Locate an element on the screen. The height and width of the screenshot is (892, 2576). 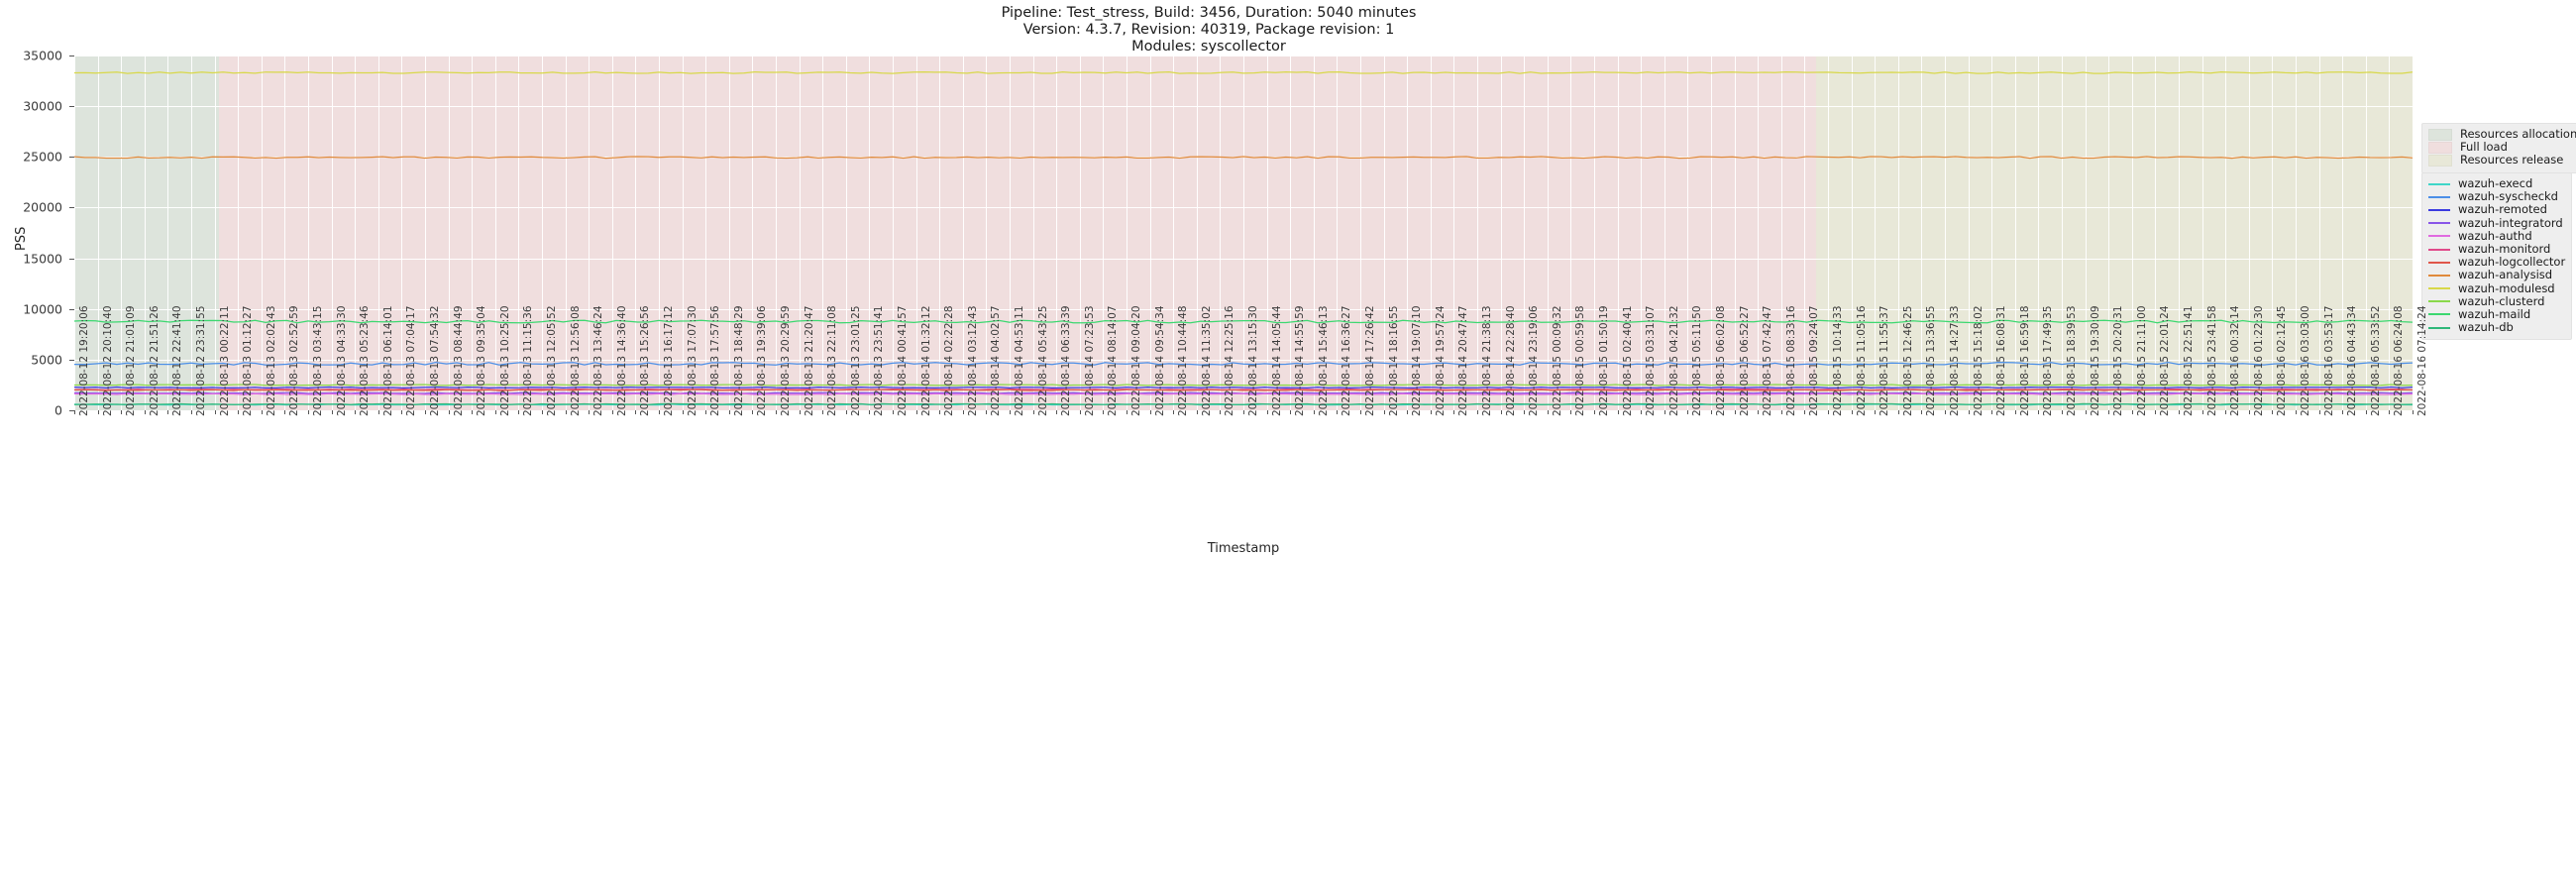
x-axis-tick-label: 2022-08-15 00:09:32 is located at coordinates (1557, 360).